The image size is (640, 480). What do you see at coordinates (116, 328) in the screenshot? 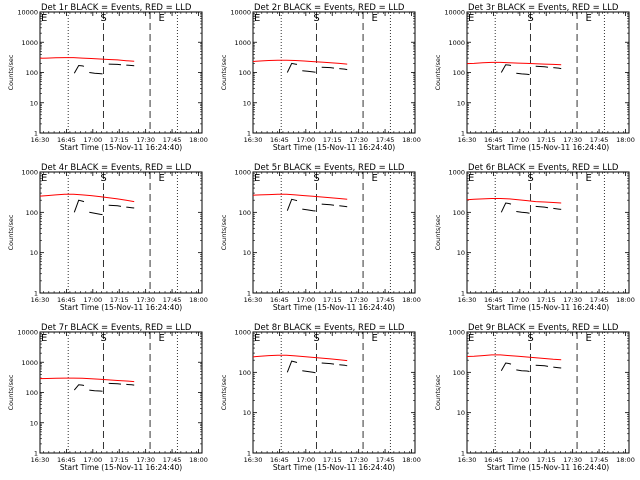
I see `panel-title: Det 7r BLACK = Events, RED = LLD` at bounding box center [116, 328].